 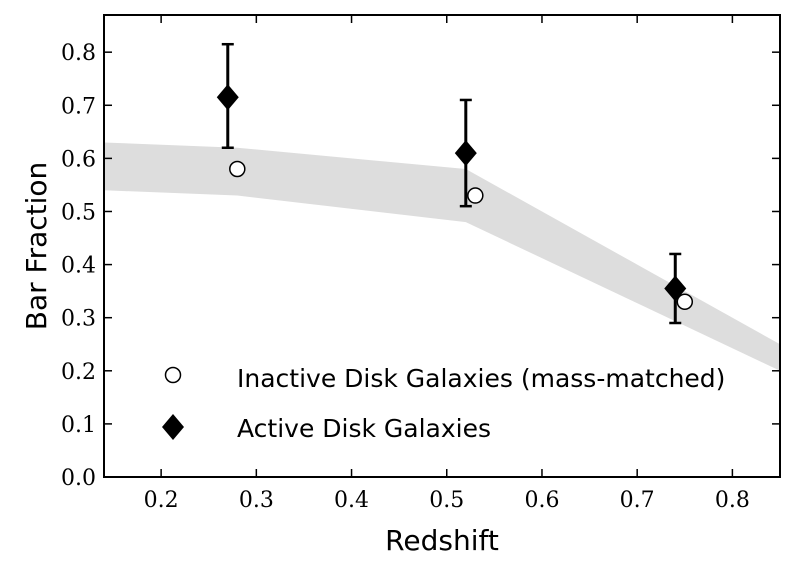 I want to click on x-tick-label: 0.3, so click(x=256, y=500).